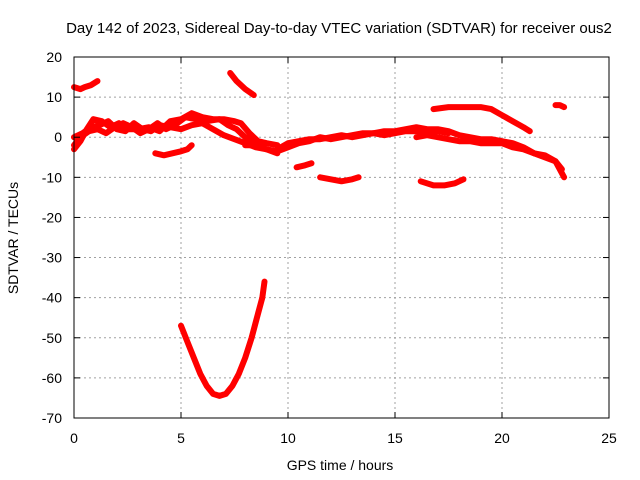 This screenshot has width=640, height=480. I want to click on y-tick-label: 10, so click(54, 97).